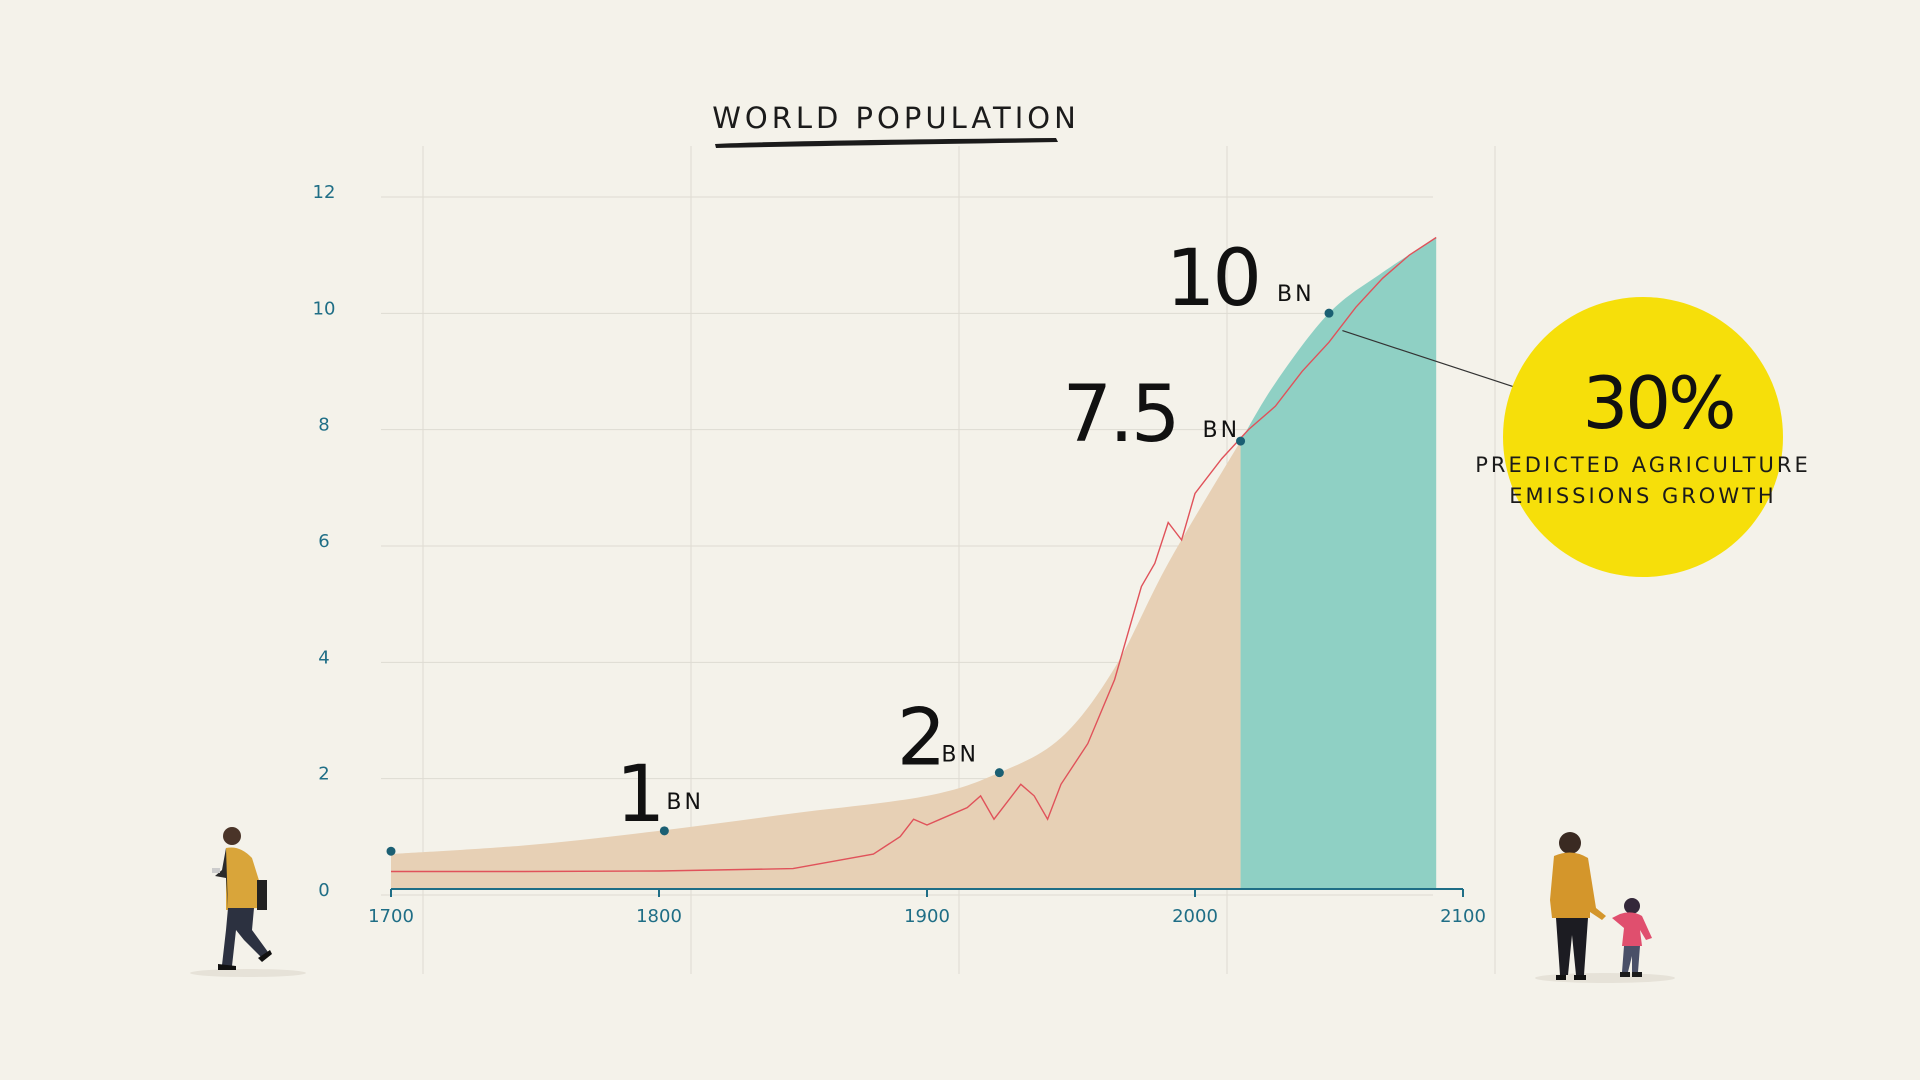  What do you see at coordinates (927, 916) in the screenshot?
I see `x-tick-label: 1900` at bounding box center [927, 916].